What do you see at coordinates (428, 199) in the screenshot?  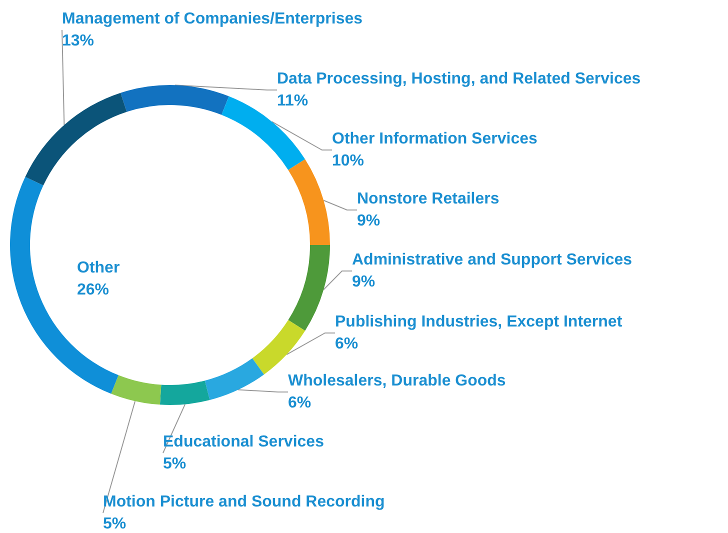 I see `slice-label: Nonstore Retailers` at bounding box center [428, 199].